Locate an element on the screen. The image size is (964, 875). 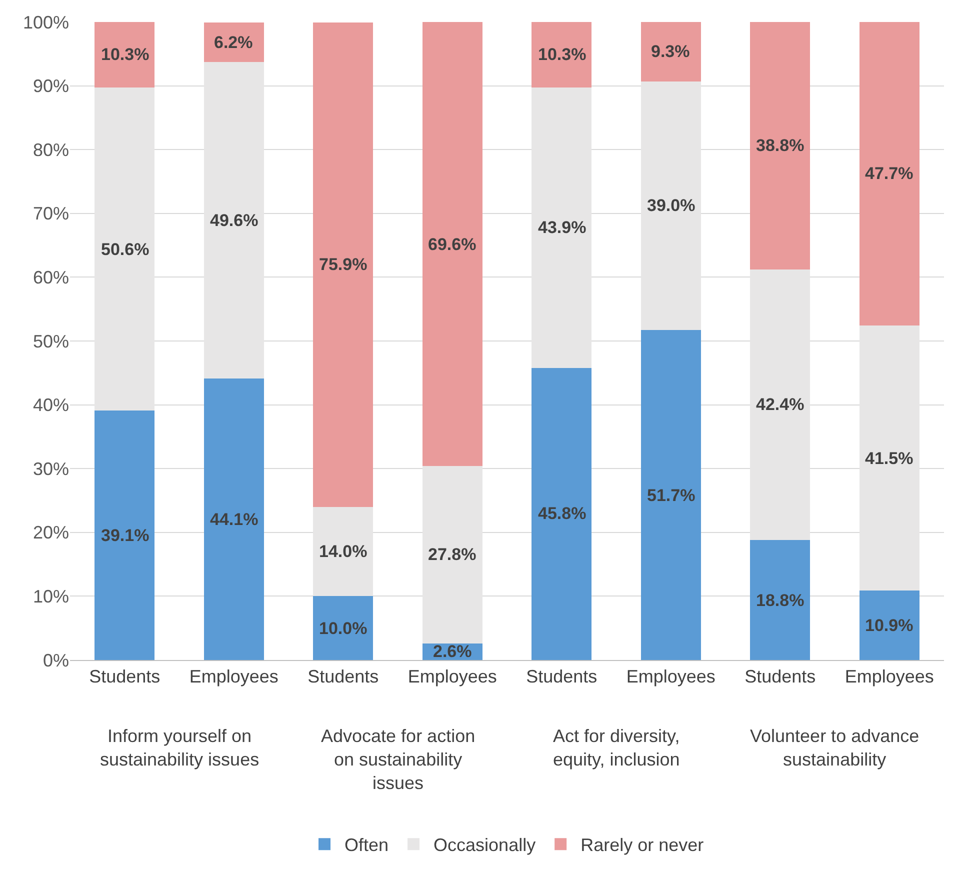
data-label: 44.1% is located at coordinates (234, 519).